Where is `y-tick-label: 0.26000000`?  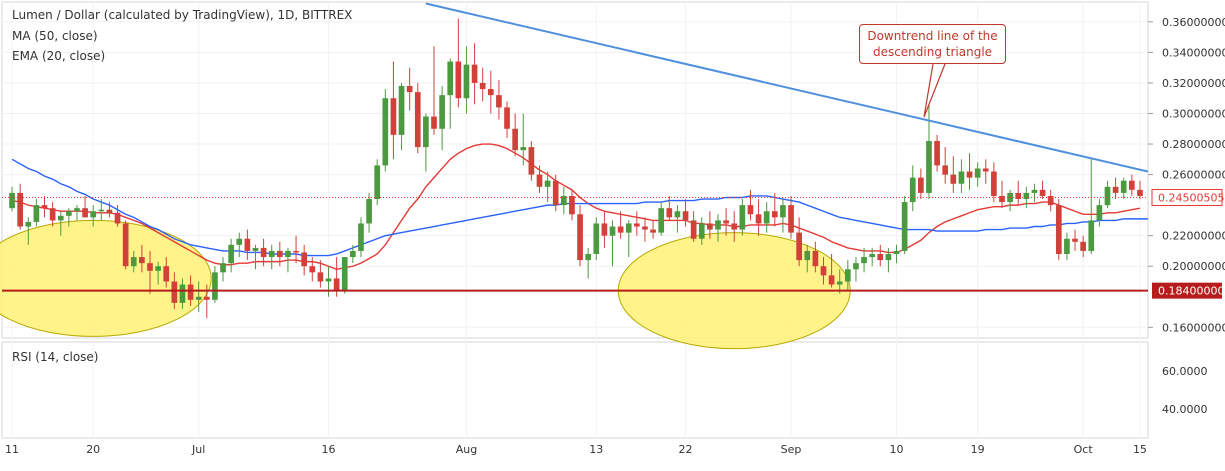
y-tick-label: 0.26000000 is located at coordinates (1193, 175).